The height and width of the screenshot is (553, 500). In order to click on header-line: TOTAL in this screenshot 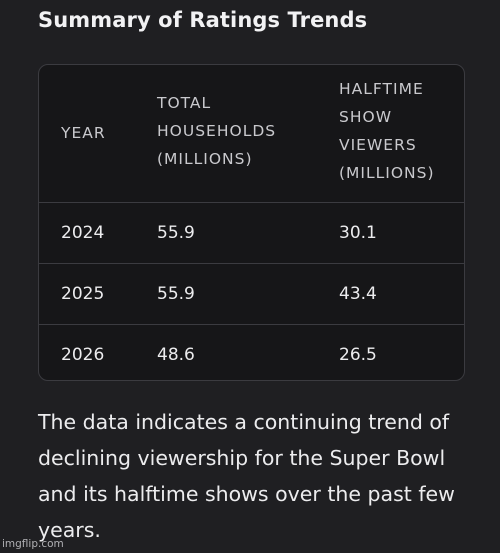, I will do `click(184, 103)`.